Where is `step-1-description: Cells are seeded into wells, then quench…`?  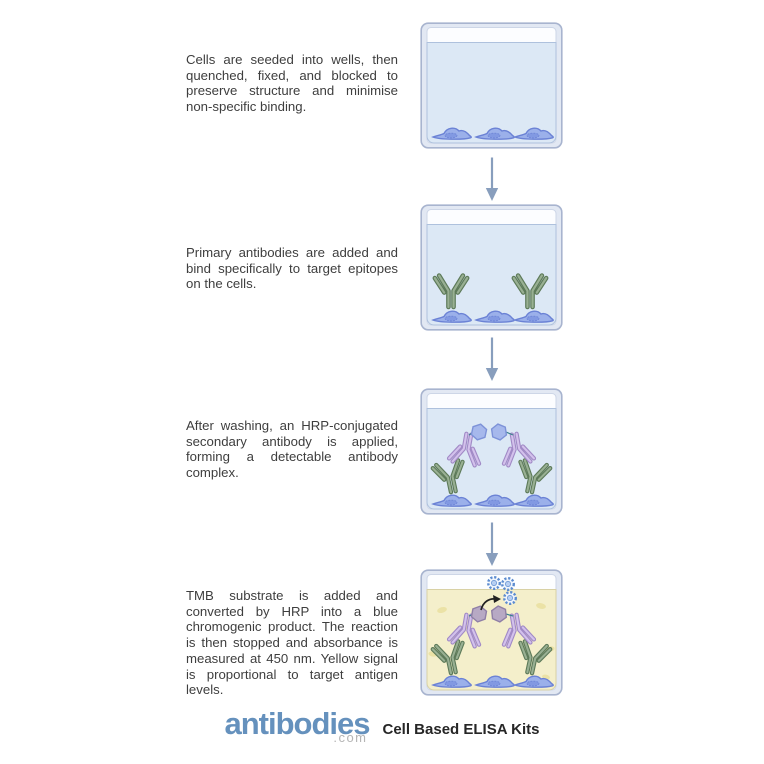
step-1-description: Cells are seeded into wells, then quench… is located at coordinates (292, 83).